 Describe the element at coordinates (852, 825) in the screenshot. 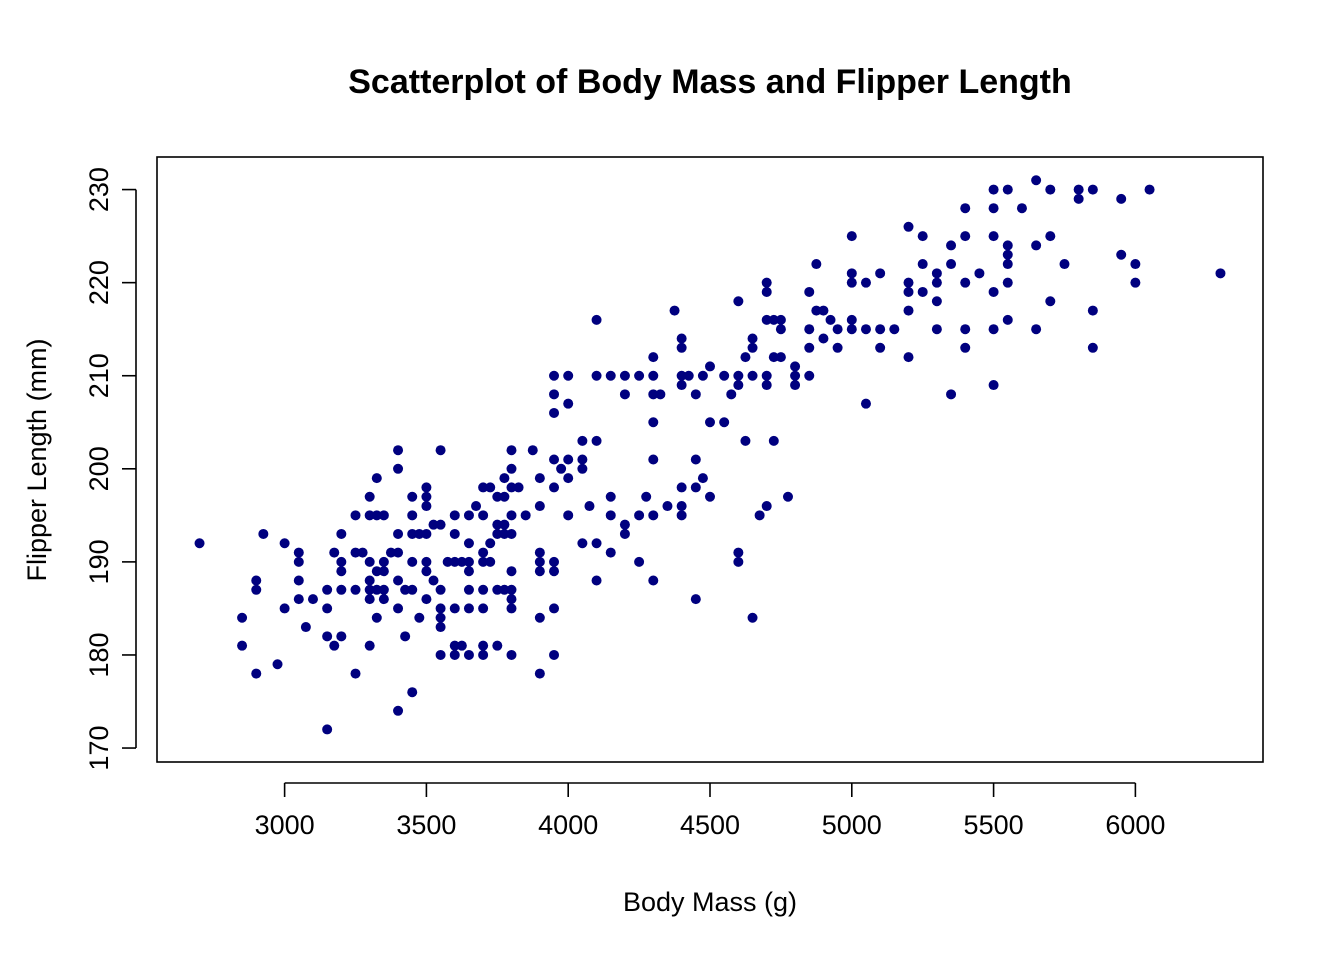

I see `x-tick-label: 5000` at that location.